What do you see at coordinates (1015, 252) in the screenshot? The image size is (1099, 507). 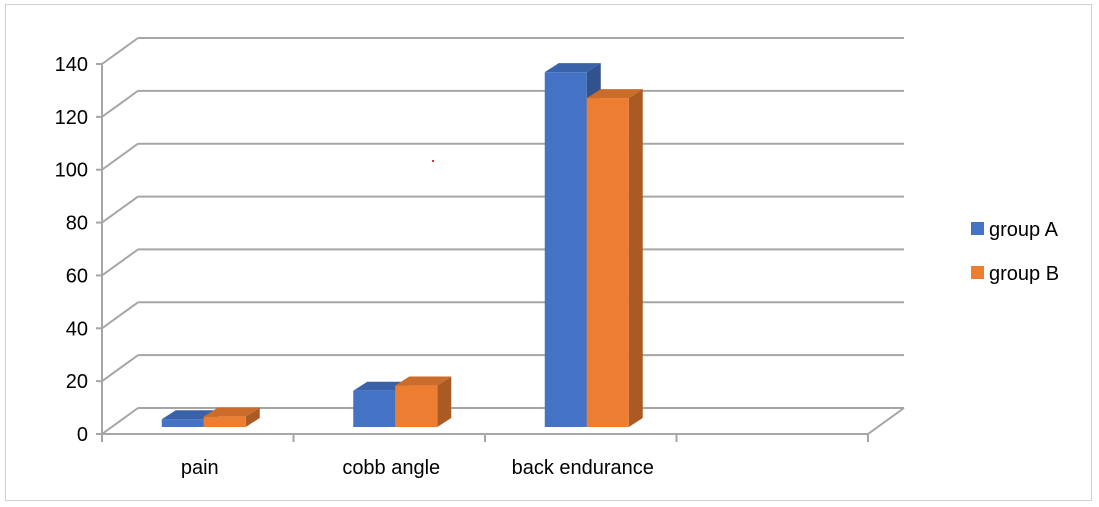 I see `legend: group A group B` at bounding box center [1015, 252].